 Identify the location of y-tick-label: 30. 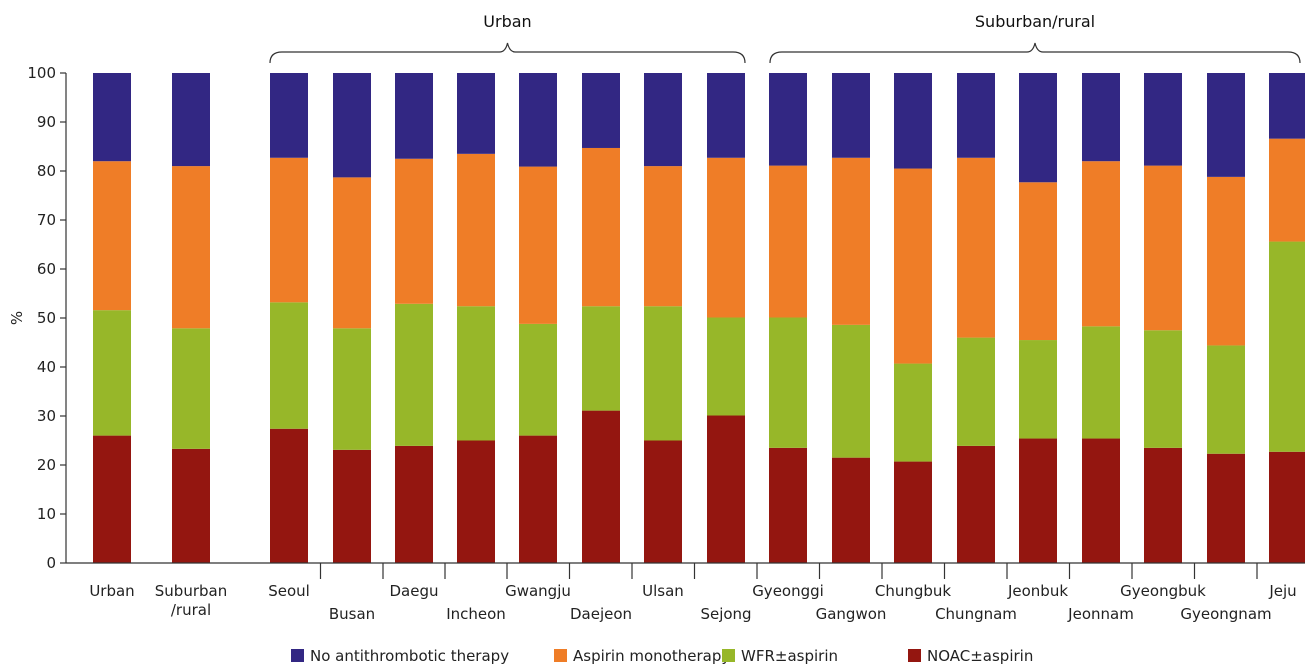
(46, 416).